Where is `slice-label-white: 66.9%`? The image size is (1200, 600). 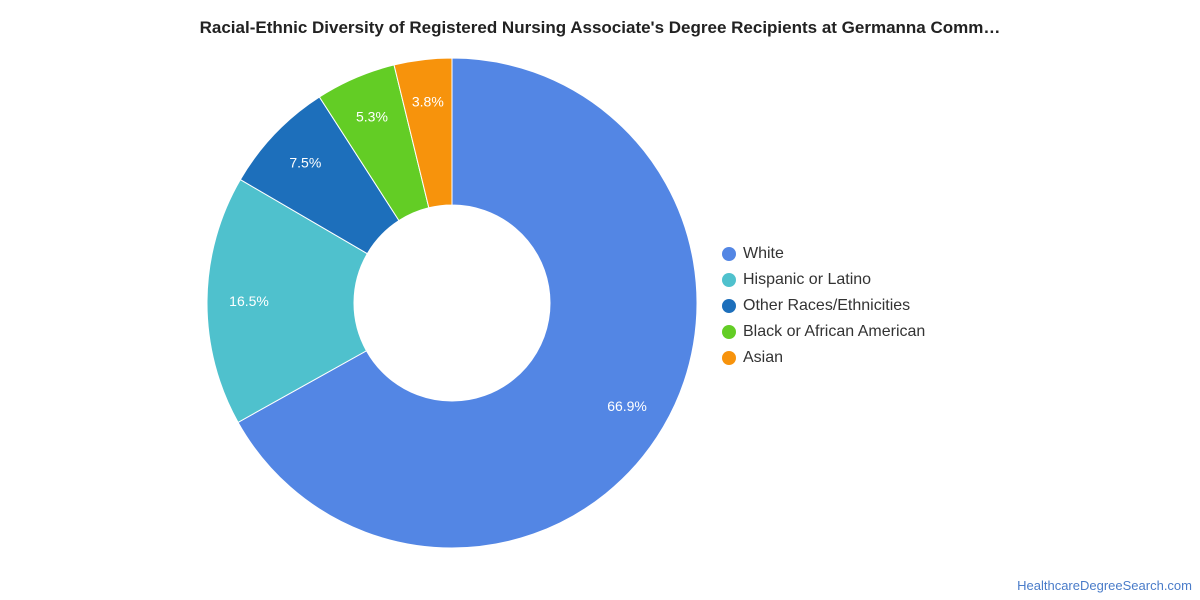 slice-label-white: 66.9% is located at coordinates (627, 406).